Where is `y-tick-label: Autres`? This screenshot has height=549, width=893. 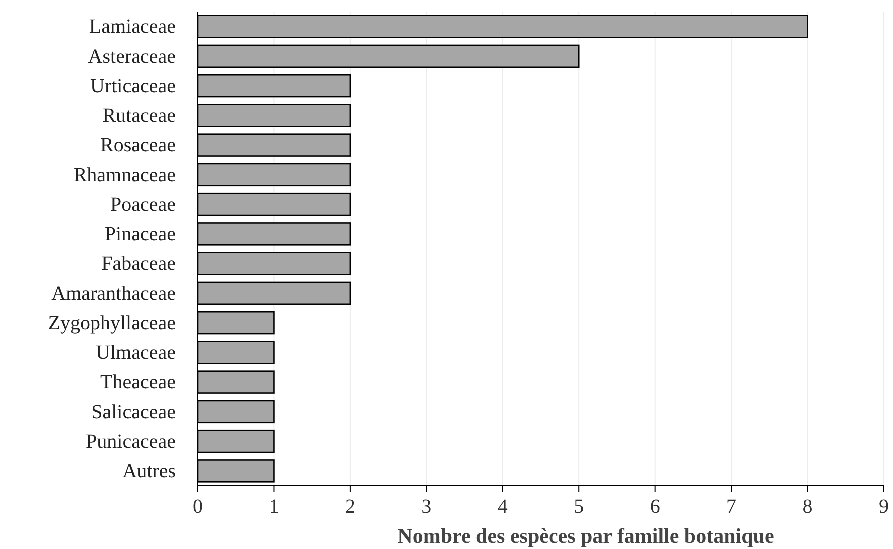
y-tick-label: Autres is located at coordinates (149, 471).